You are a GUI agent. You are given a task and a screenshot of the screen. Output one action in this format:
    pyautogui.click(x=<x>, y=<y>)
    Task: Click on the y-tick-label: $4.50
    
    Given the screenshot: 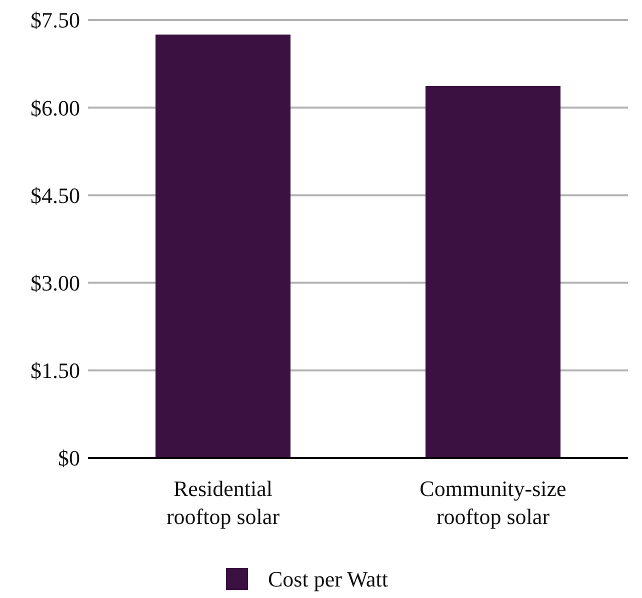 What is the action you would take?
    pyautogui.click(x=55, y=195)
    